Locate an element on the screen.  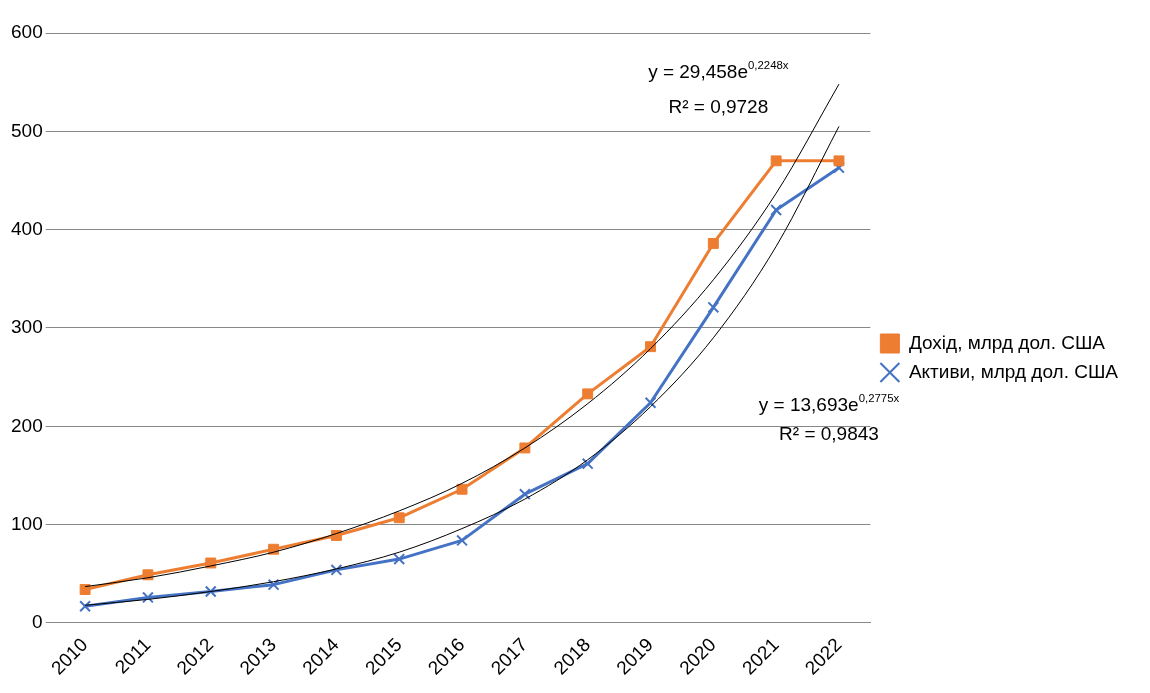
y-tick-label: 0 is located at coordinates (37, 622).